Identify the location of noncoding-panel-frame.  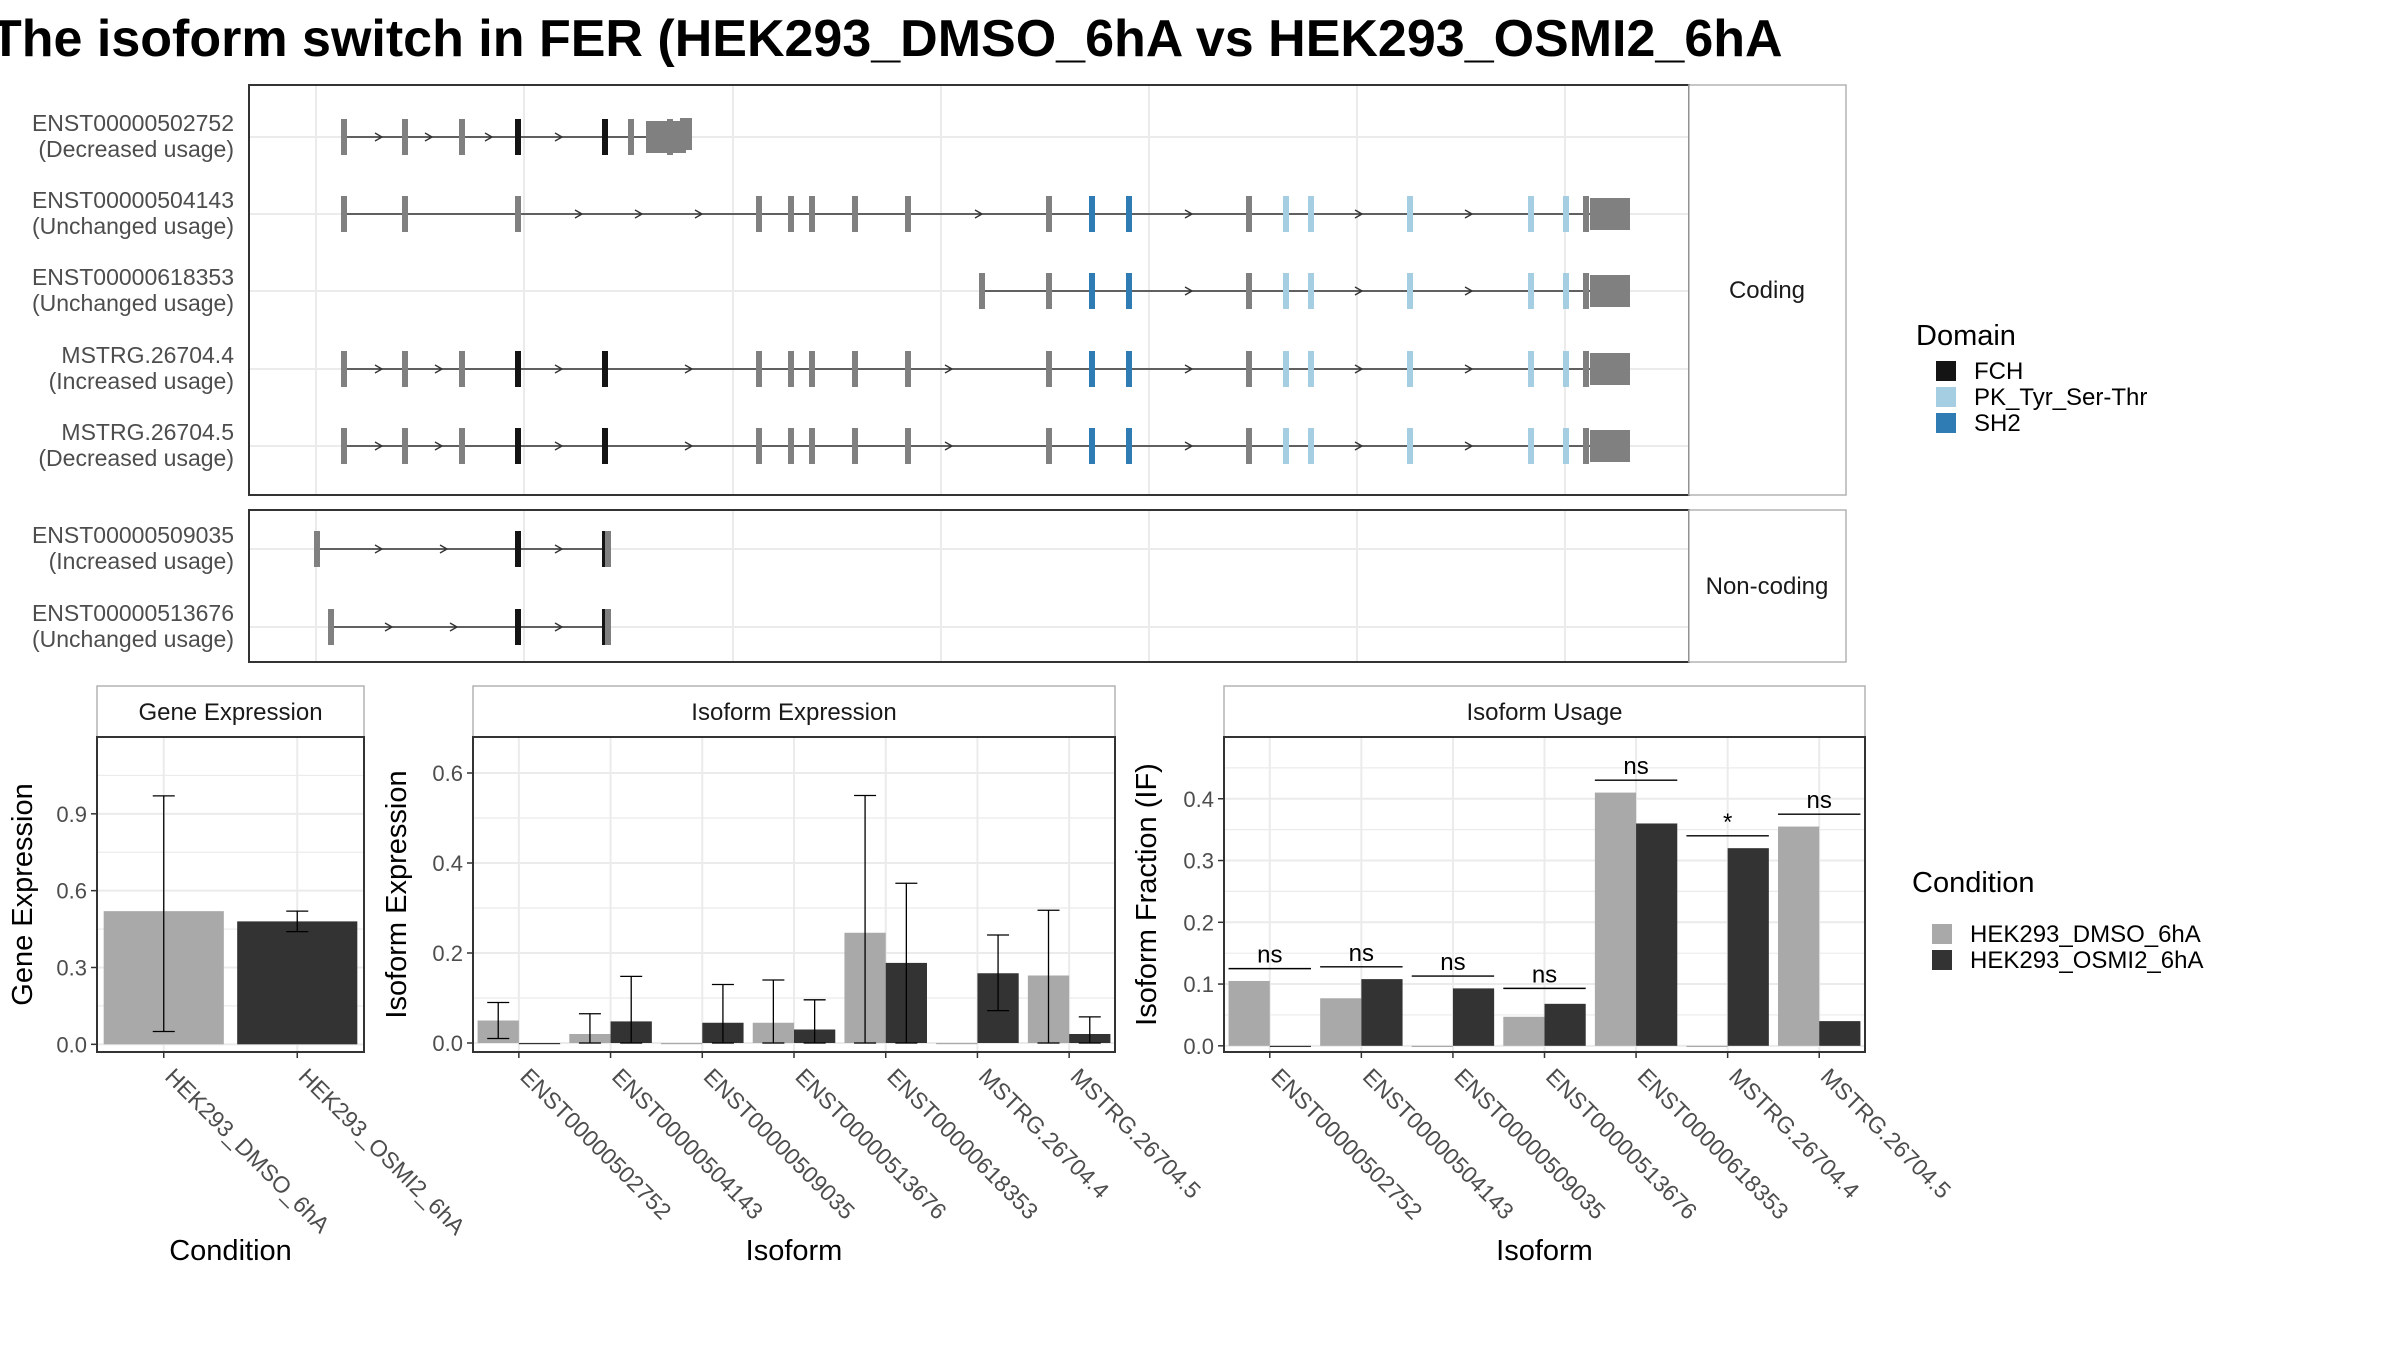
(969, 586).